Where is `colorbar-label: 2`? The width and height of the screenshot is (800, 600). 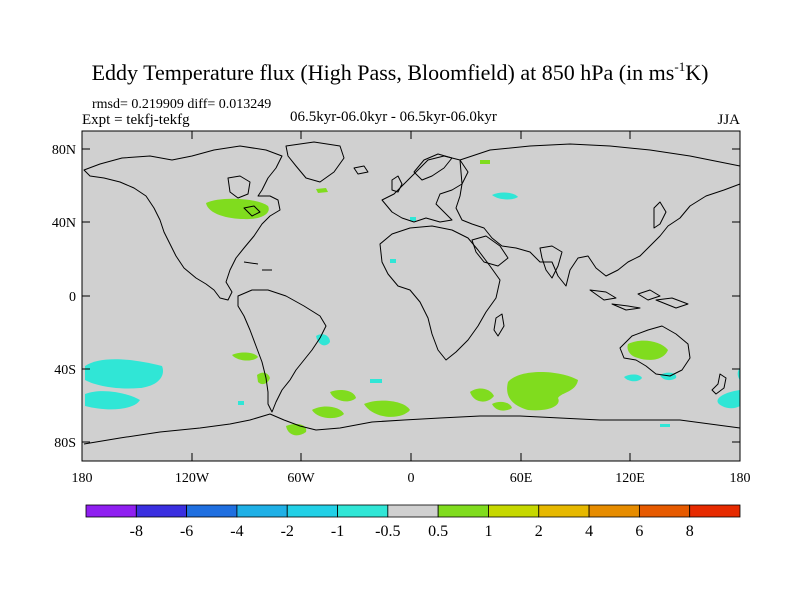 colorbar-label: 2 is located at coordinates (539, 531).